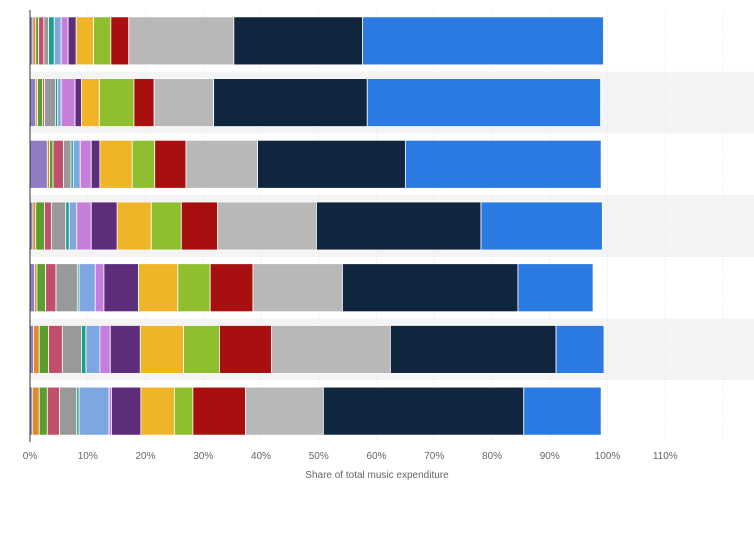 Image resolution: width=754 pixels, height=560 pixels. Describe the element at coordinates (376, 456) in the screenshot. I see `x-tick-label: 60%` at that location.